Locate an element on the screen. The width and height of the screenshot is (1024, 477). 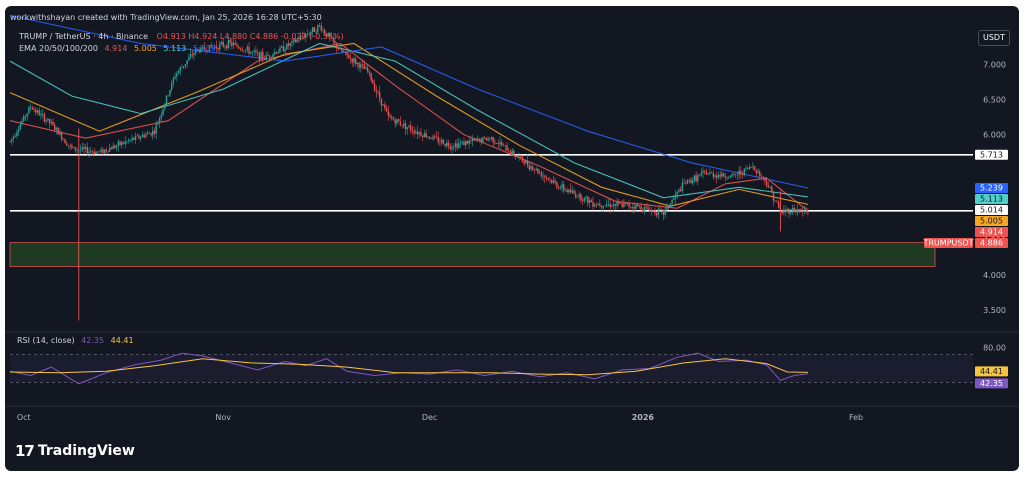
currency-button: USDT is located at coordinates (994, 38).